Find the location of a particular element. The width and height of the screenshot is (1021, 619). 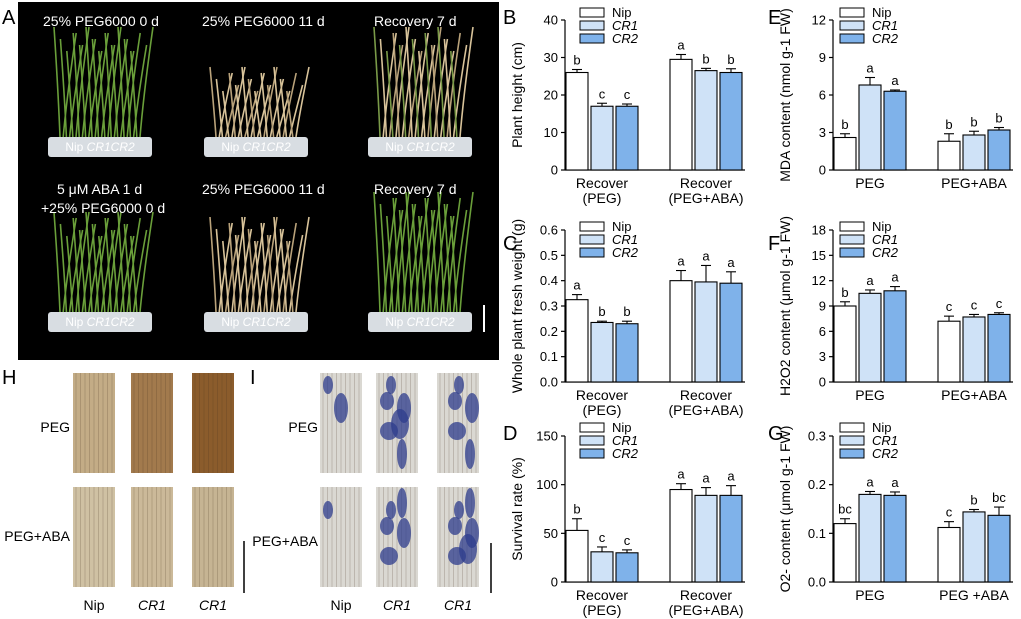

category-label: PEG+ABA is located at coordinates (974, 395).